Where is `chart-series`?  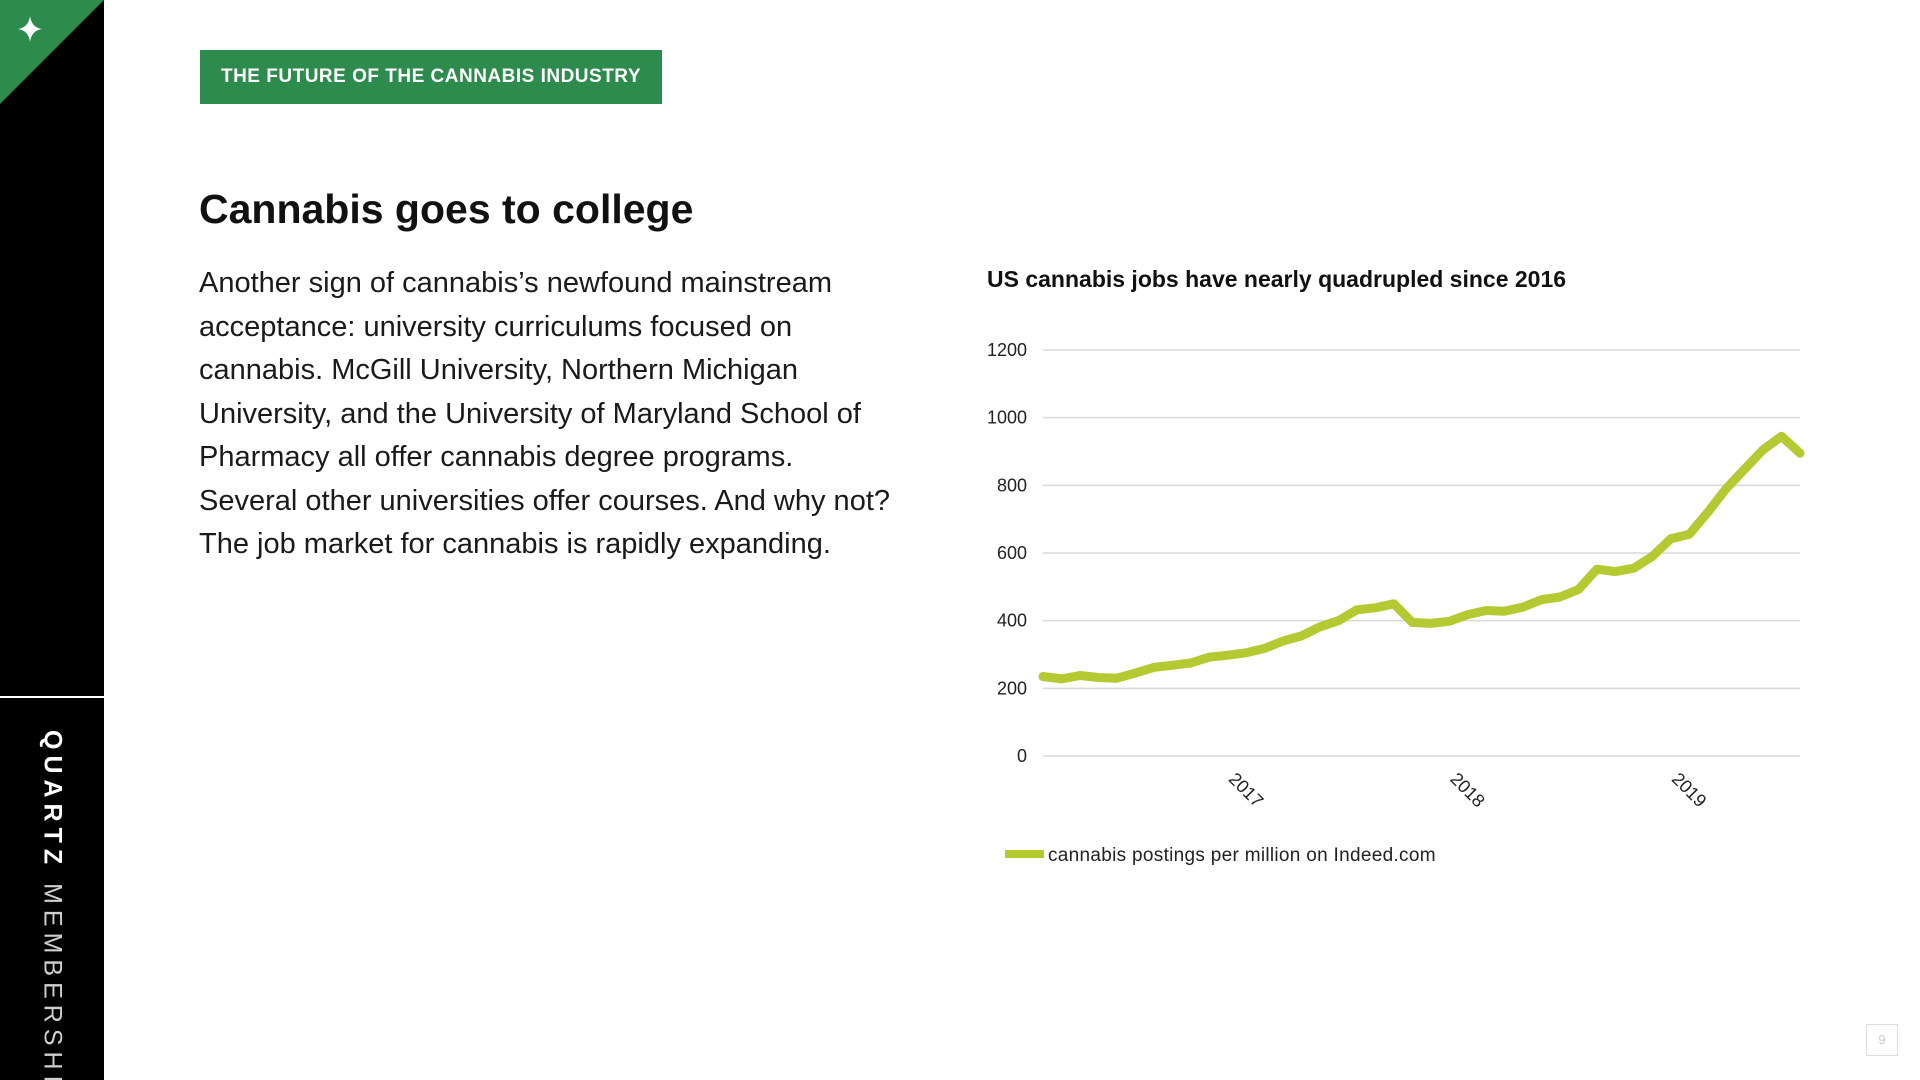 chart-series is located at coordinates (1421, 557).